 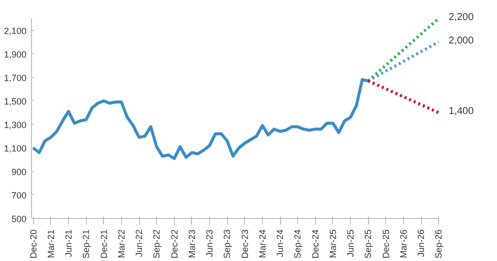 I want to click on x-tick-label: Jun-25, so click(x=351, y=243).